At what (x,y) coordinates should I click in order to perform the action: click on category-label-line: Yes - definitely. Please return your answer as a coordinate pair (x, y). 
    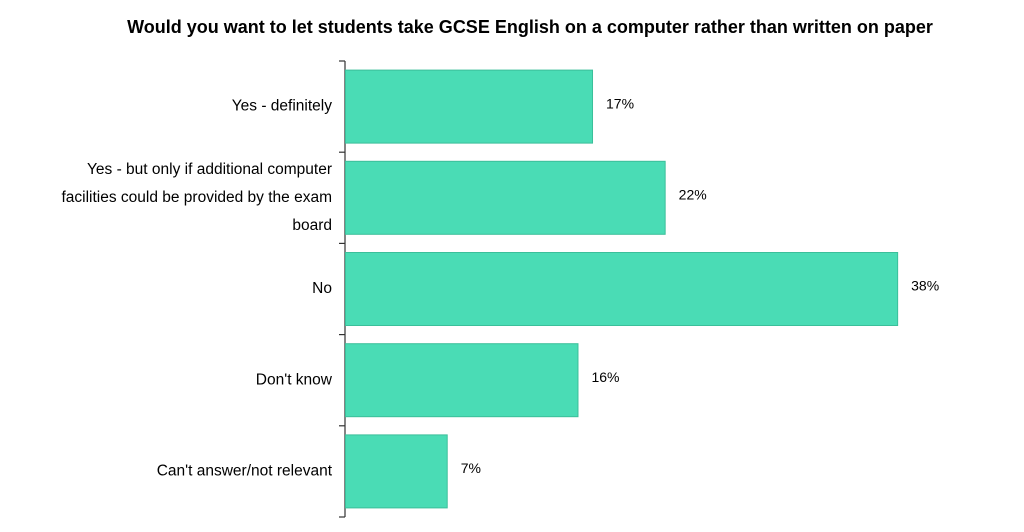
    Looking at the image, I should click on (282, 106).